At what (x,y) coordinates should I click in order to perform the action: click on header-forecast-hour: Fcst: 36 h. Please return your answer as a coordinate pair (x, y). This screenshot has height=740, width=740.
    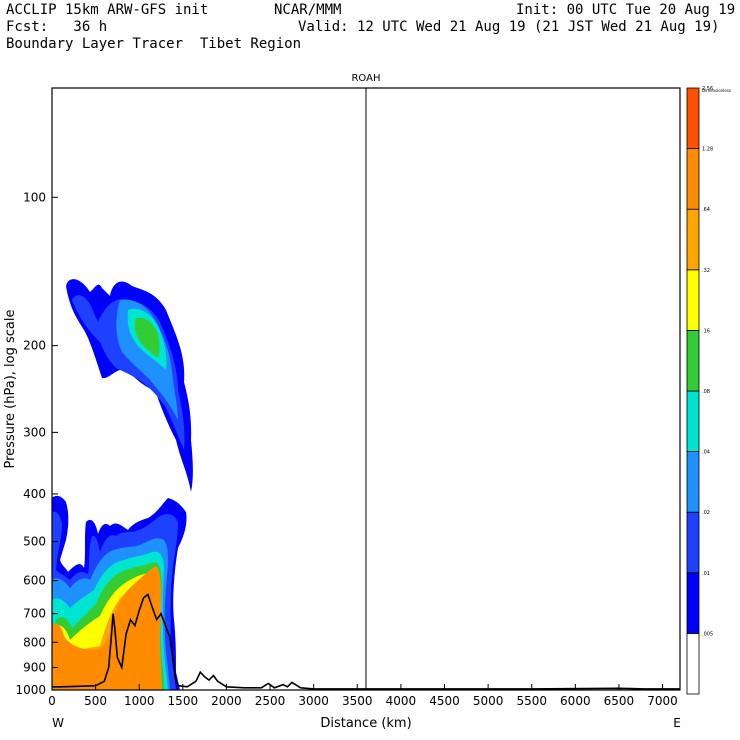
    Looking at the image, I should click on (57, 27).